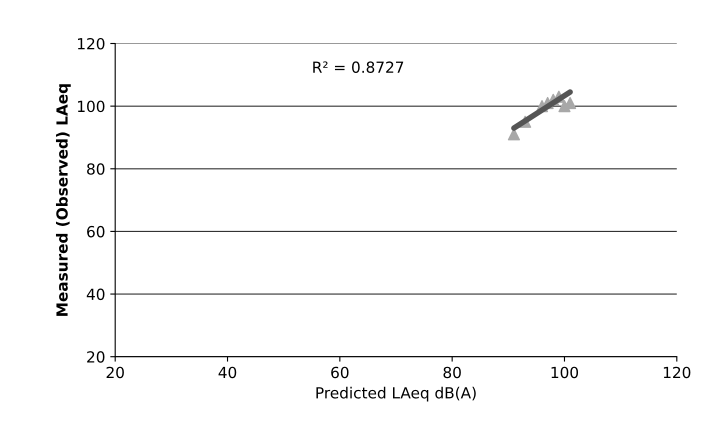 The height and width of the screenshot is (435, 720). What do you see at coordinates (91, 44) in the screenshot?
I see `y-tick-label: 120` at bounding box center [91, 44].